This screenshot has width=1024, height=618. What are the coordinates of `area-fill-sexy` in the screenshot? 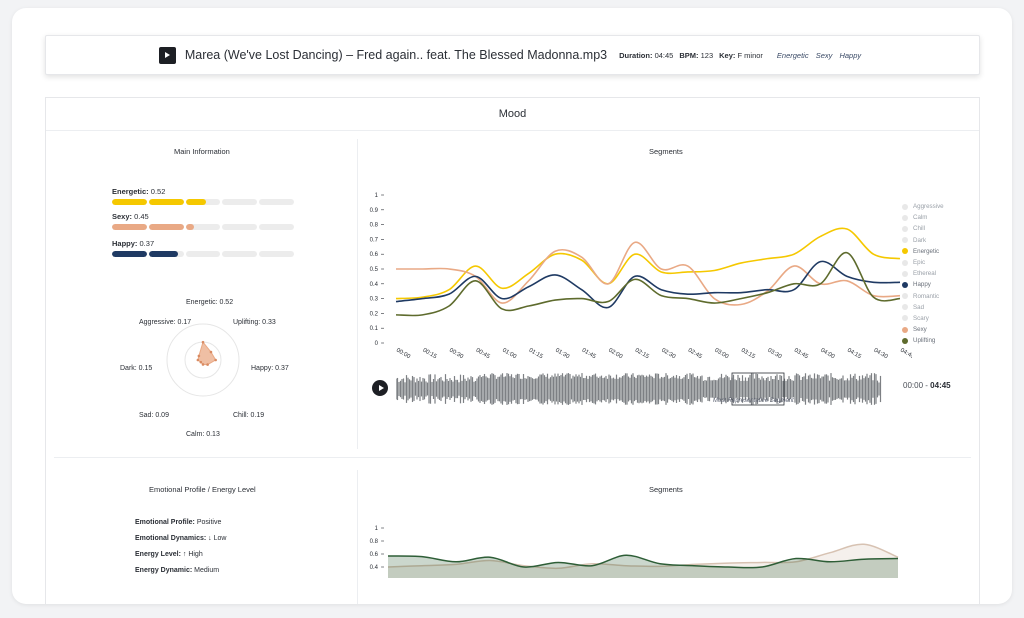 It's located at (643, 561).